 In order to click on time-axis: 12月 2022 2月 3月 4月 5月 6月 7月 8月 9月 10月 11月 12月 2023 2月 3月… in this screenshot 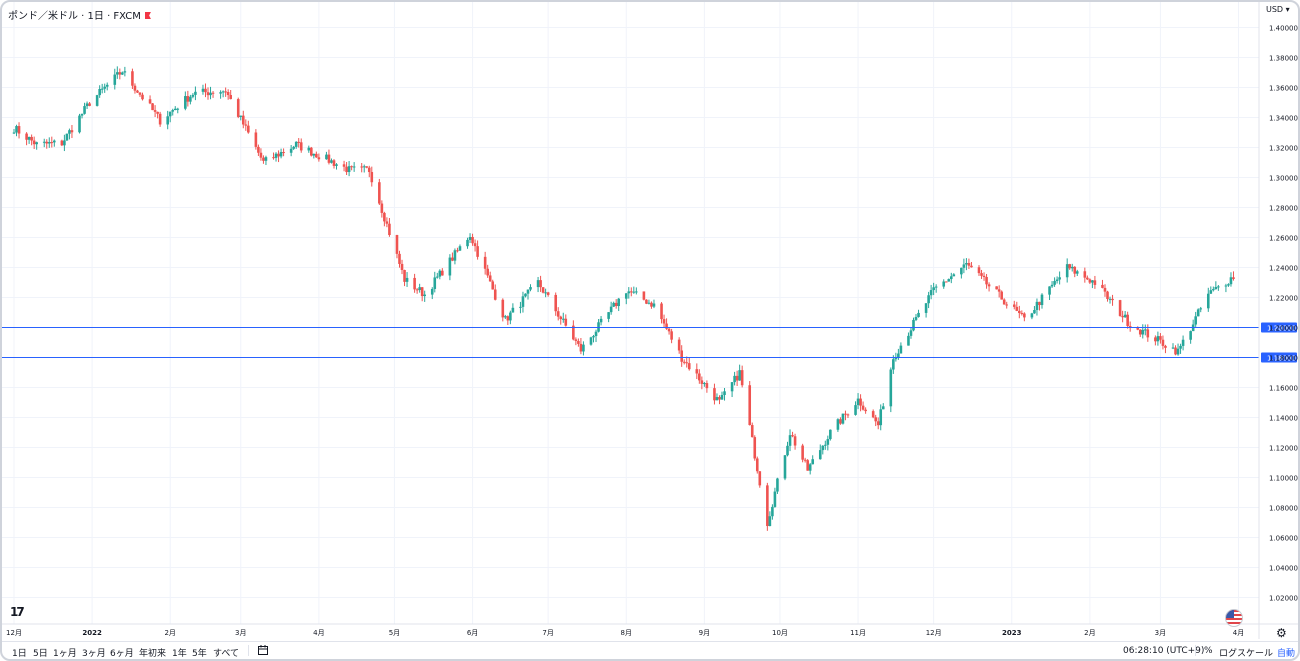, I will do `click(650, 630)`.